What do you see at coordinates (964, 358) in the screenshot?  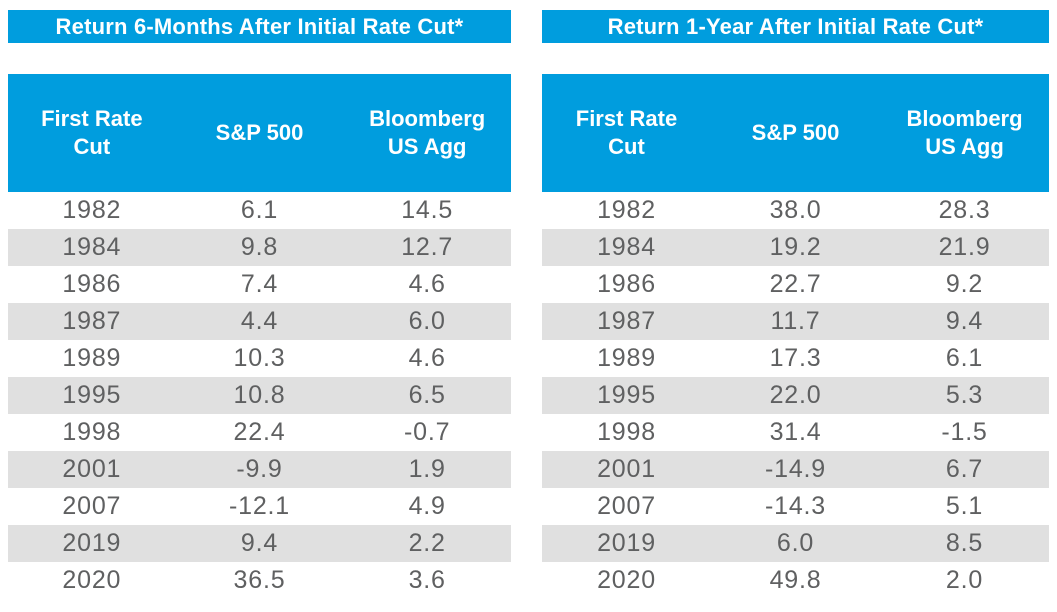 I see `bloomberg-us-agg-cell: 6.1` at bounding box center [964, 358].